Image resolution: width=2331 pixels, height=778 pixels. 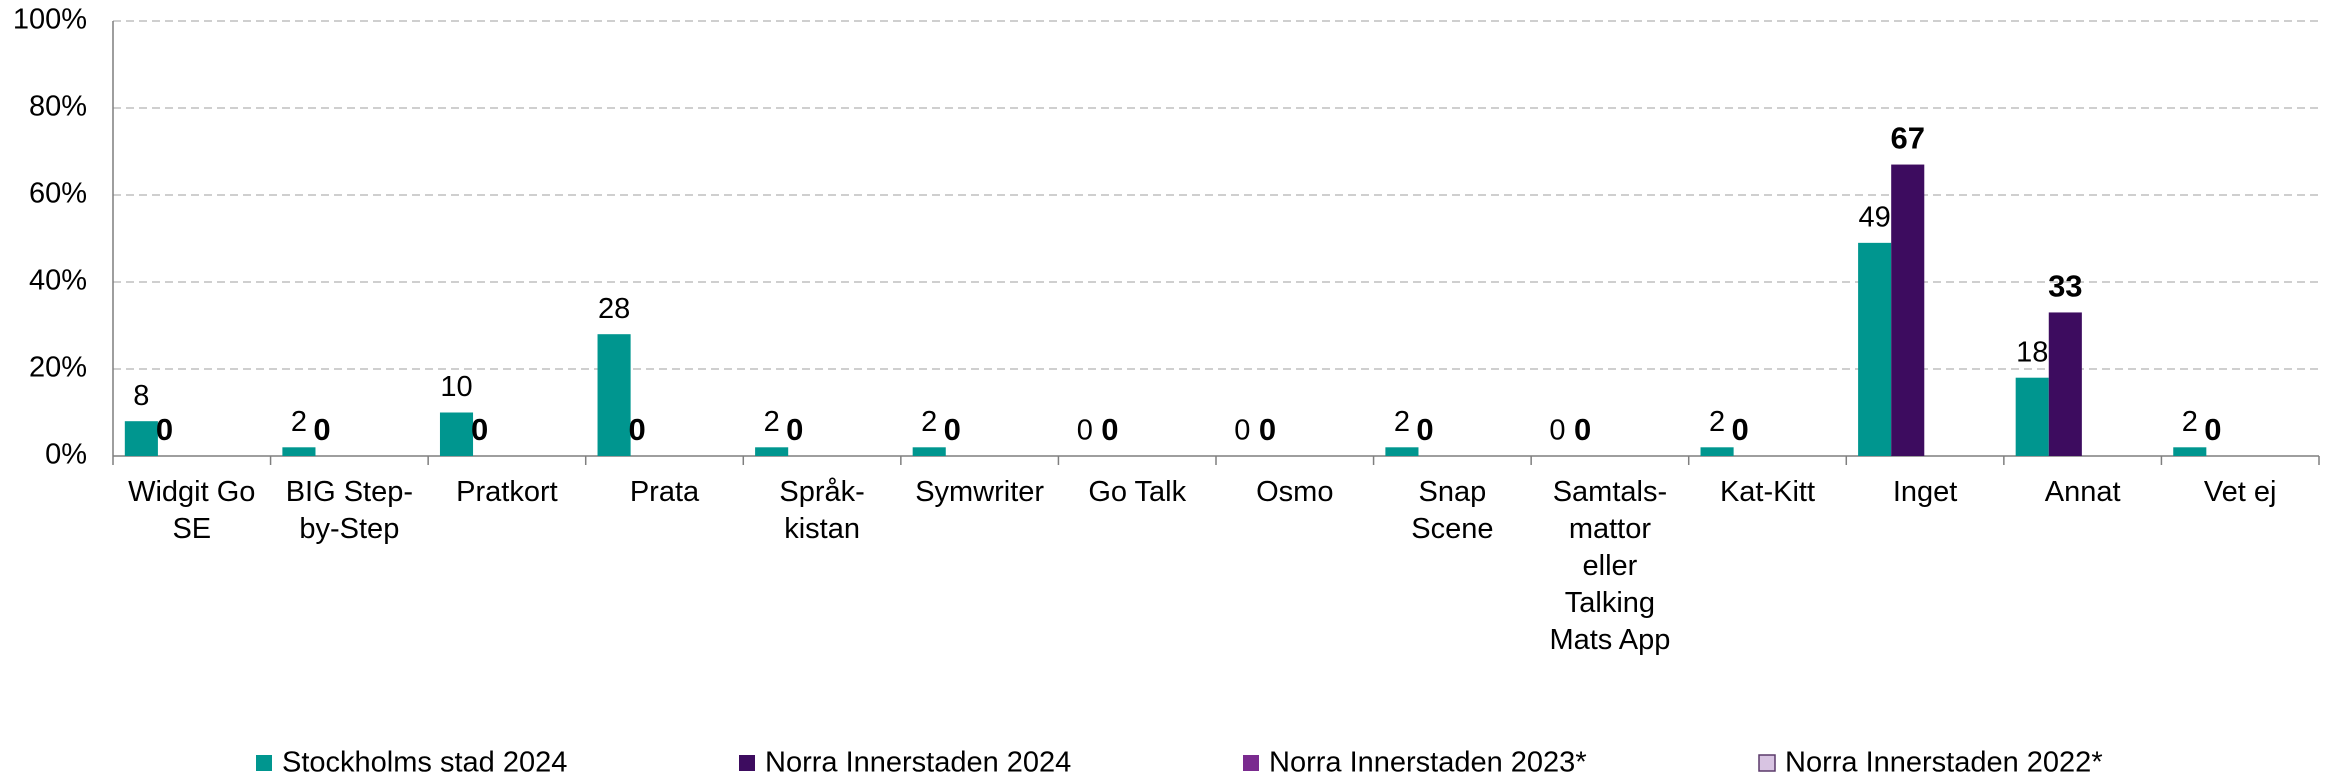 What do you see at coordinates (979, 492) in the screenshot?
I see `x-tick-label: Symwriter` at bounding box center [979, 492].